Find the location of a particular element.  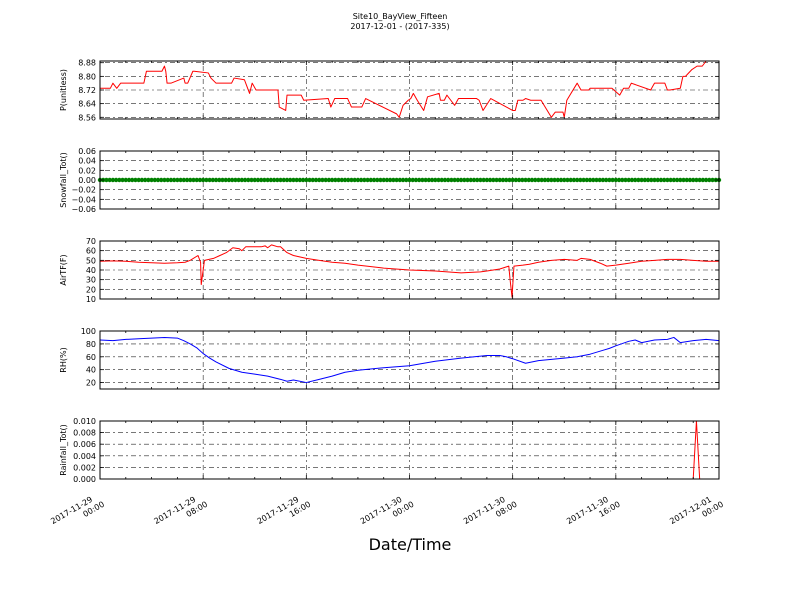

figure-title-line1: Site10_BayView_Fifteen is located at coordinates (400, 16).